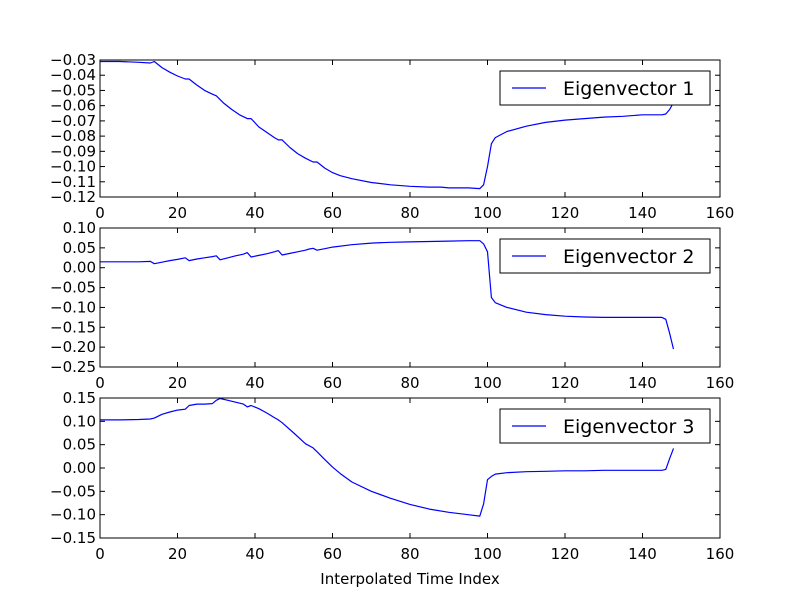  I want to click on y-tick-label: −0.12, so click(73, 197).